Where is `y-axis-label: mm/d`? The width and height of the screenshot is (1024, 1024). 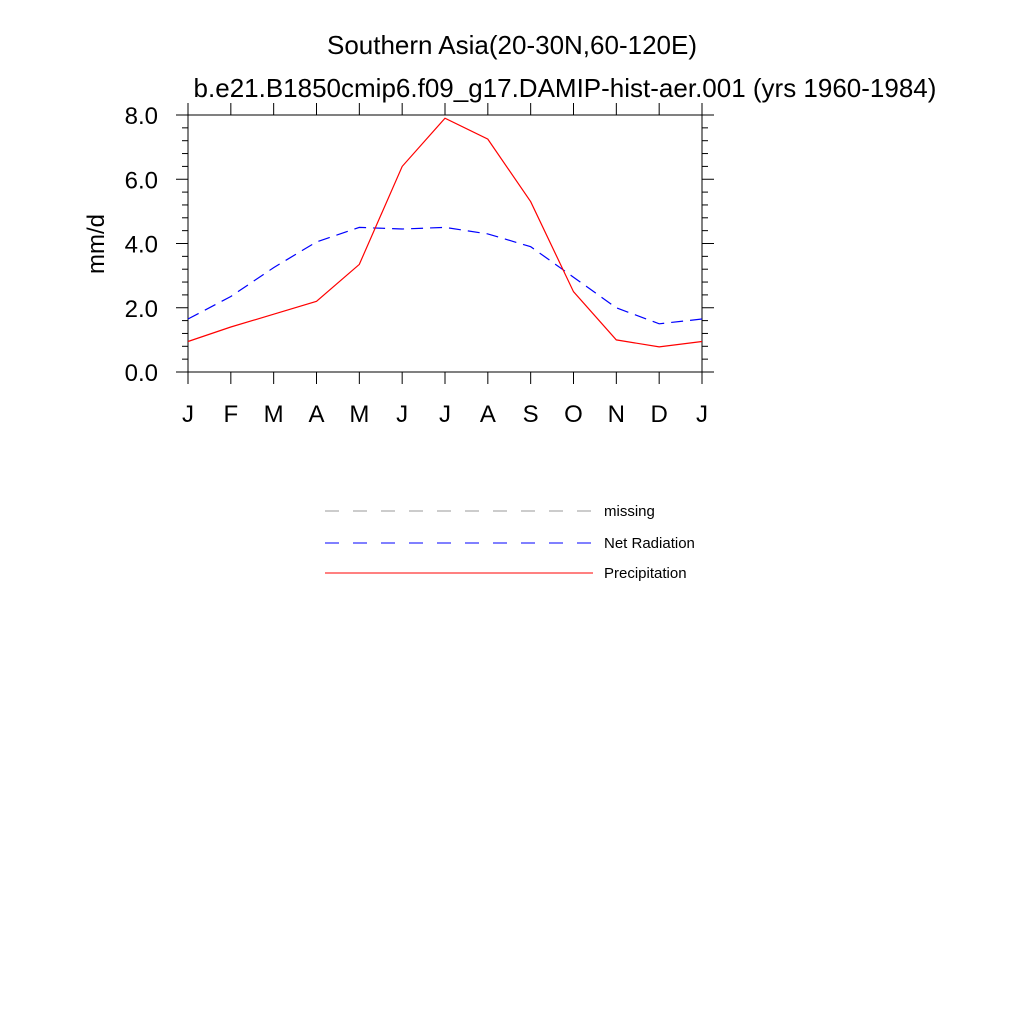
y-axis-label: mm/d is located at coordinates (96, 244).